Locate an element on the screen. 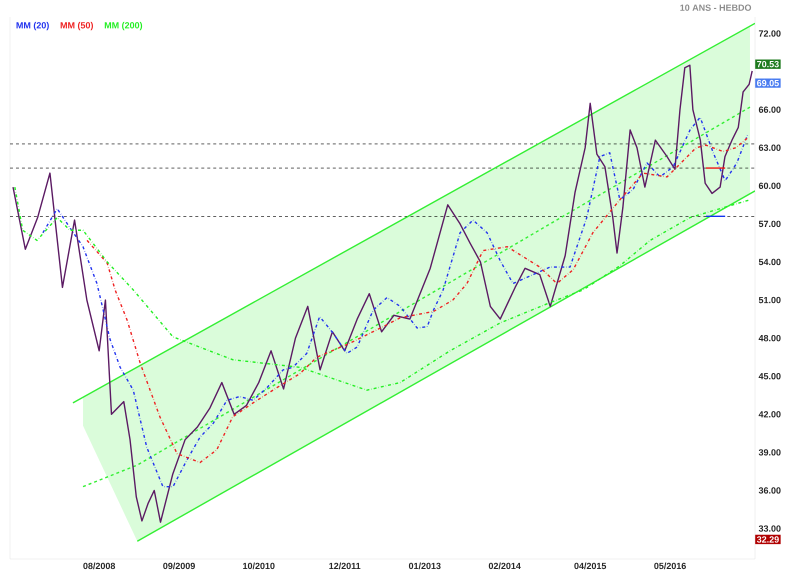 This screenshot has height=580, width=800. y-tick-label: 39.00 is located at coordinates (769, 452).